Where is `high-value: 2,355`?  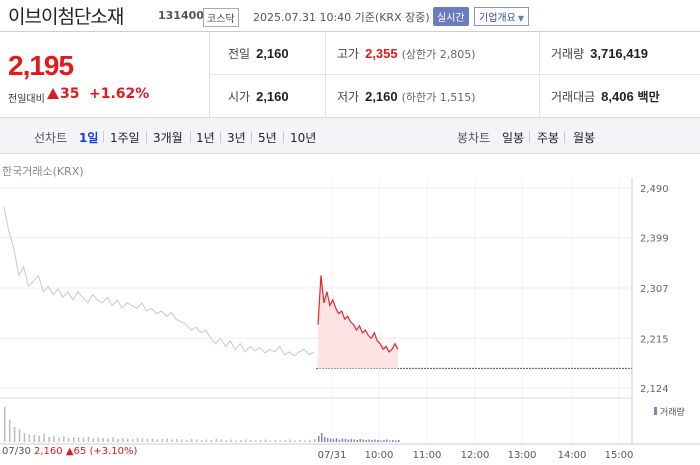 high-value: 2,355 is located at coordinates (381, 53).